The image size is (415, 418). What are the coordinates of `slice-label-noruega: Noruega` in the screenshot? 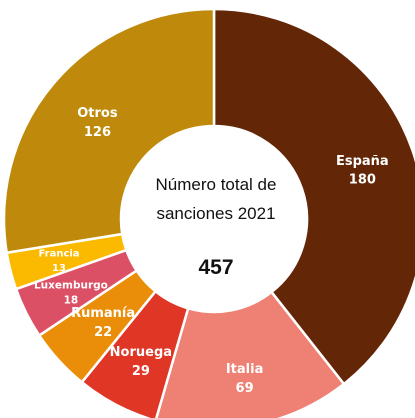 It's located at (141, 352).